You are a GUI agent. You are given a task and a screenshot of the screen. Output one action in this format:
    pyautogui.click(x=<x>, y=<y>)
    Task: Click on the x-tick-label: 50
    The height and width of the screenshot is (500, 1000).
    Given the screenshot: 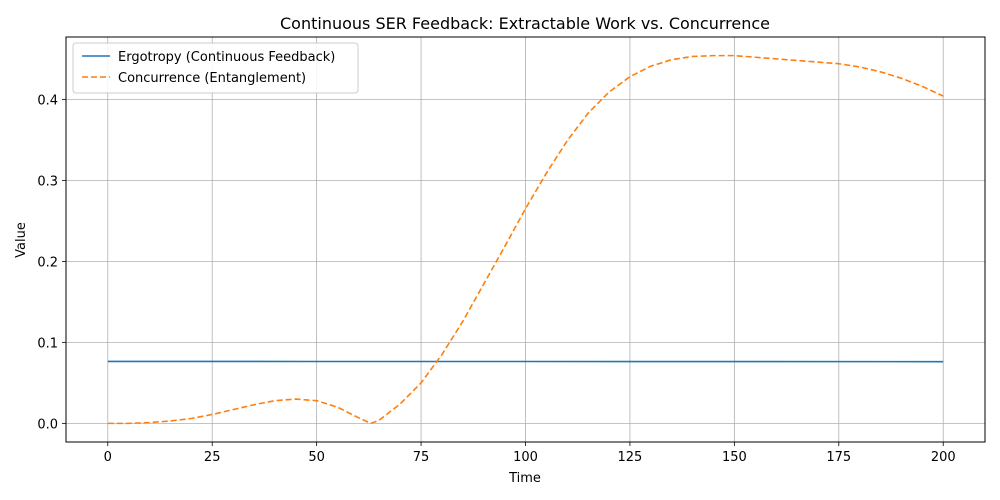 What is the action you would take?
    pyautogui.click(x=316, y=457)
    